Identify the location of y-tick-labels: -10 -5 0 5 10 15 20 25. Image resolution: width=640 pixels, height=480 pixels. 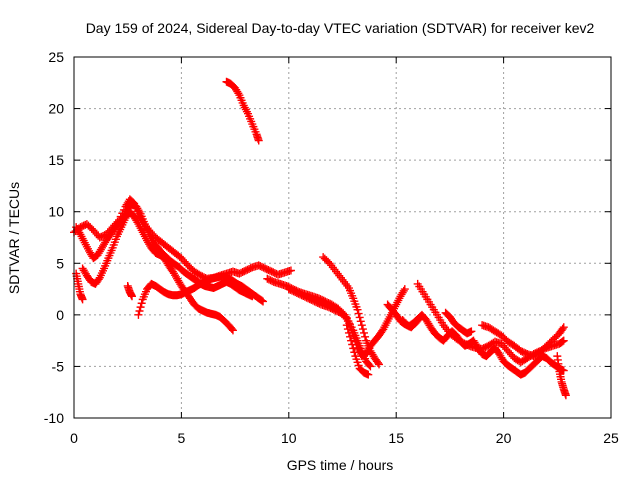
(54, 237).